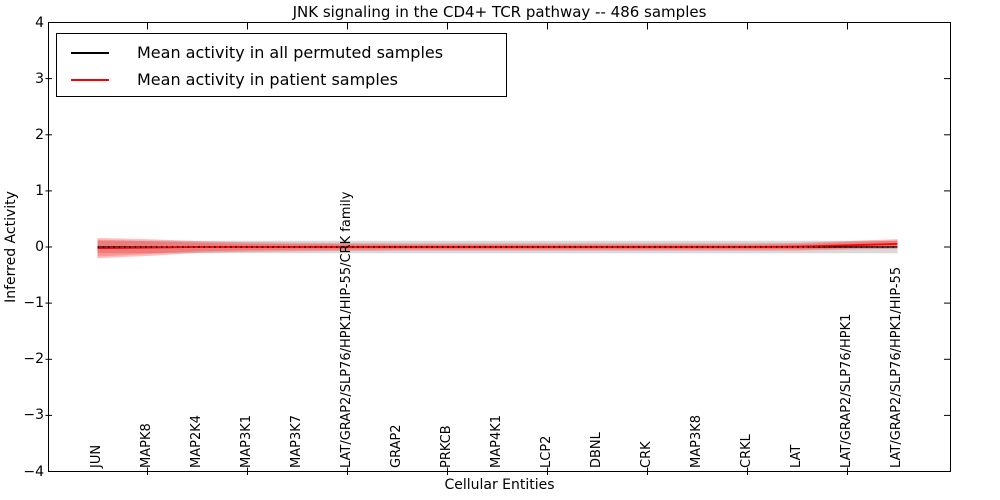 This screenshot has height=500, width=1000. I want to click on y-tick-label: 0, so click(39, 247).